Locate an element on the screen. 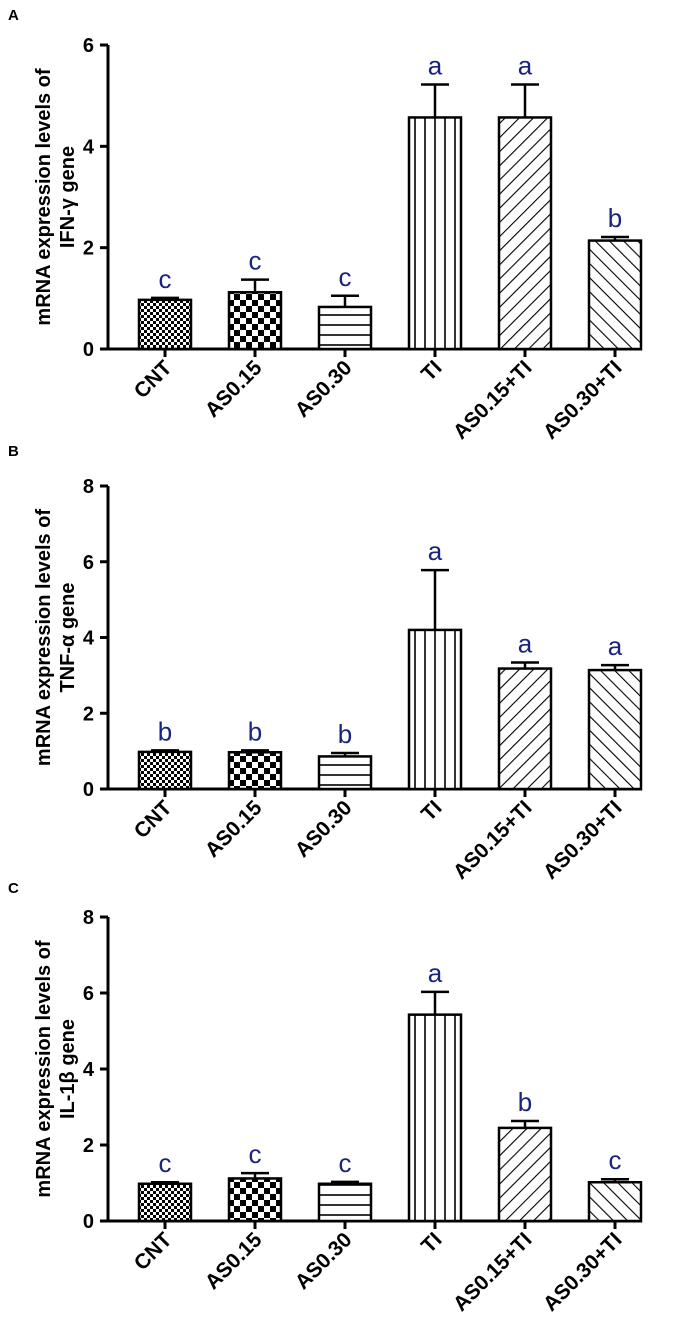 The height and width of the screenshot is (1339, 676). panel-tag: B is located at coordinates (13, 451).